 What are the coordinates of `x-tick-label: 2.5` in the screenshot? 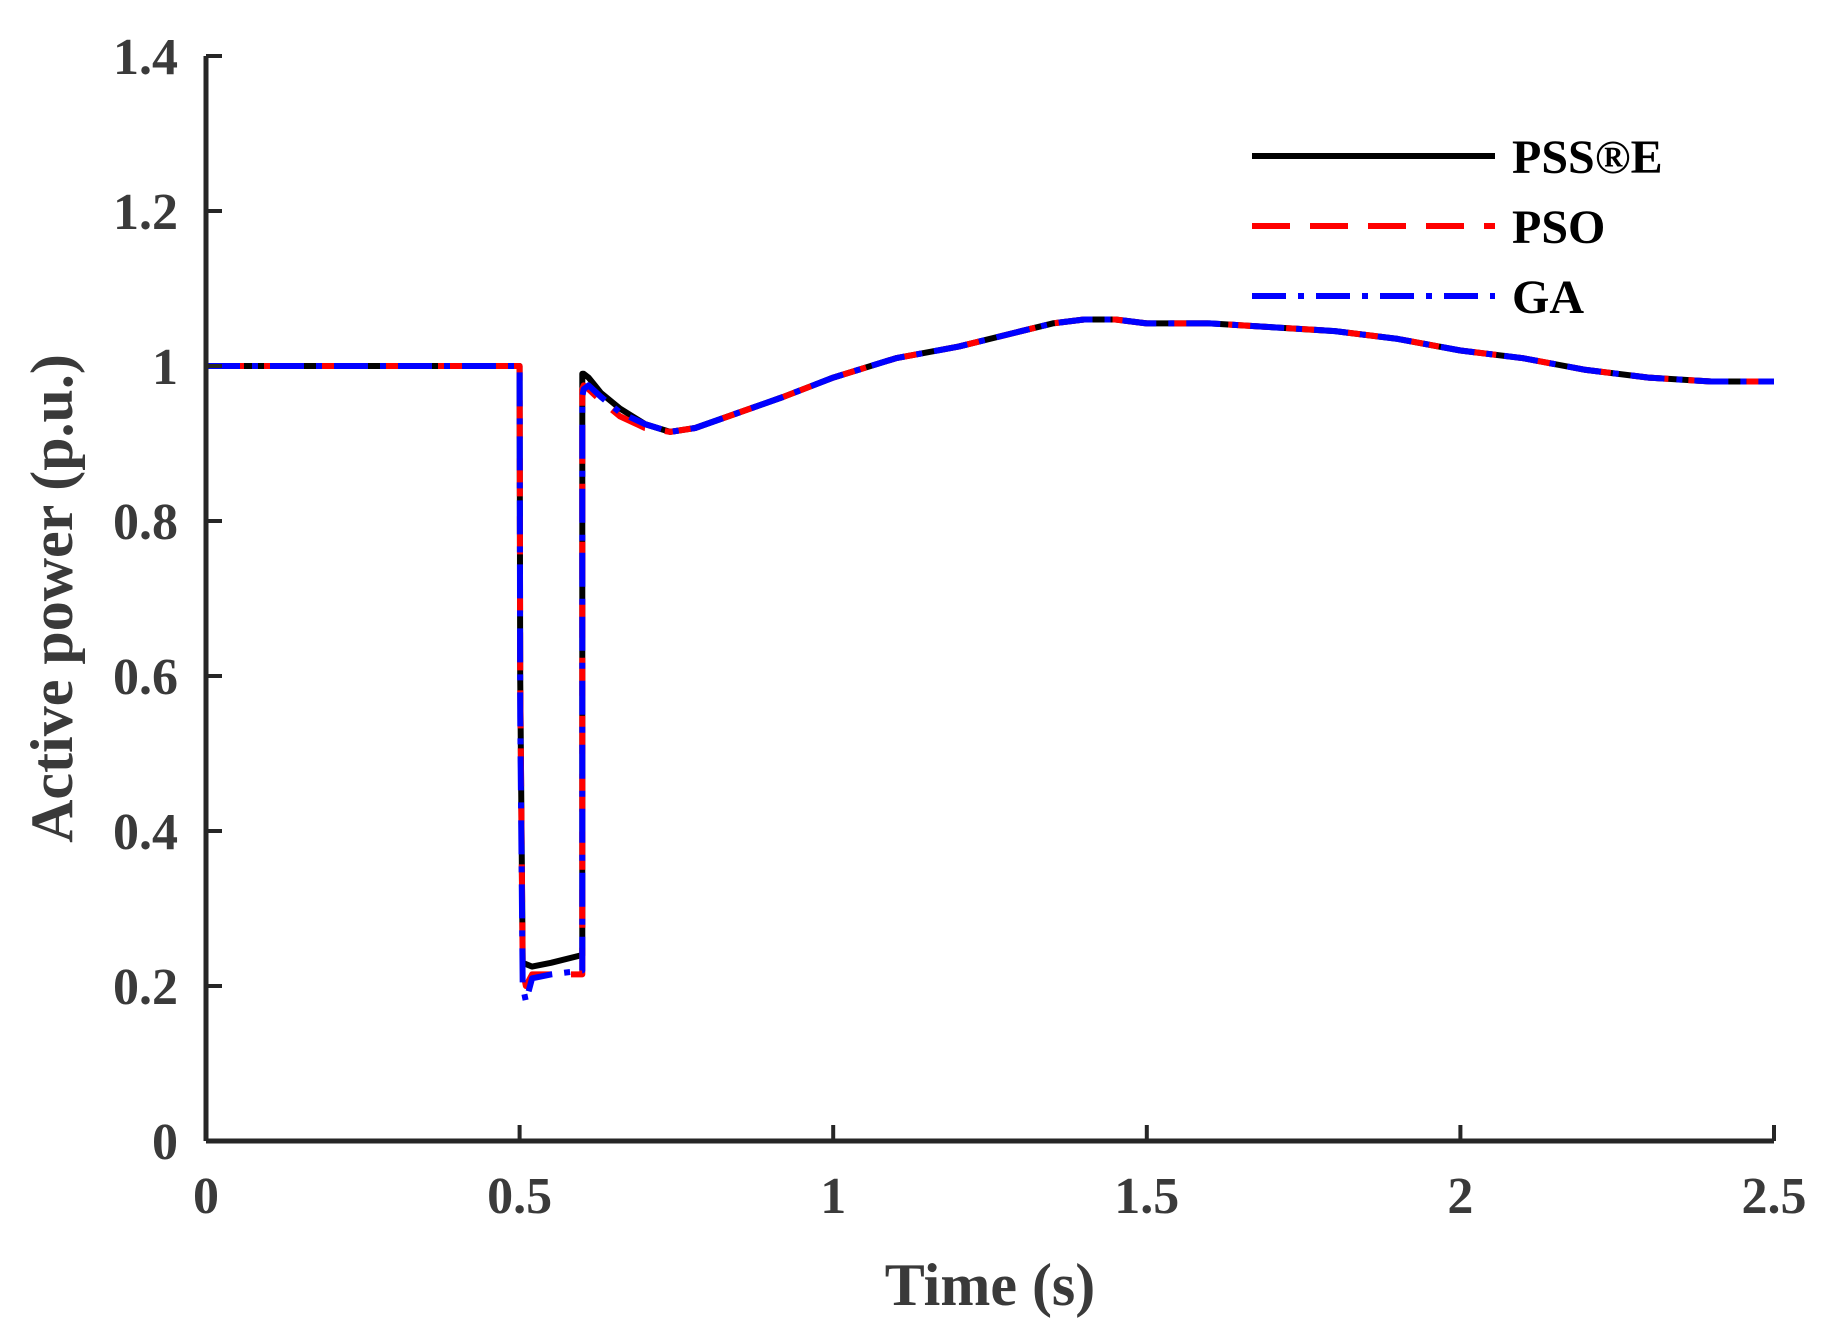 It's located at (1774, 1196).